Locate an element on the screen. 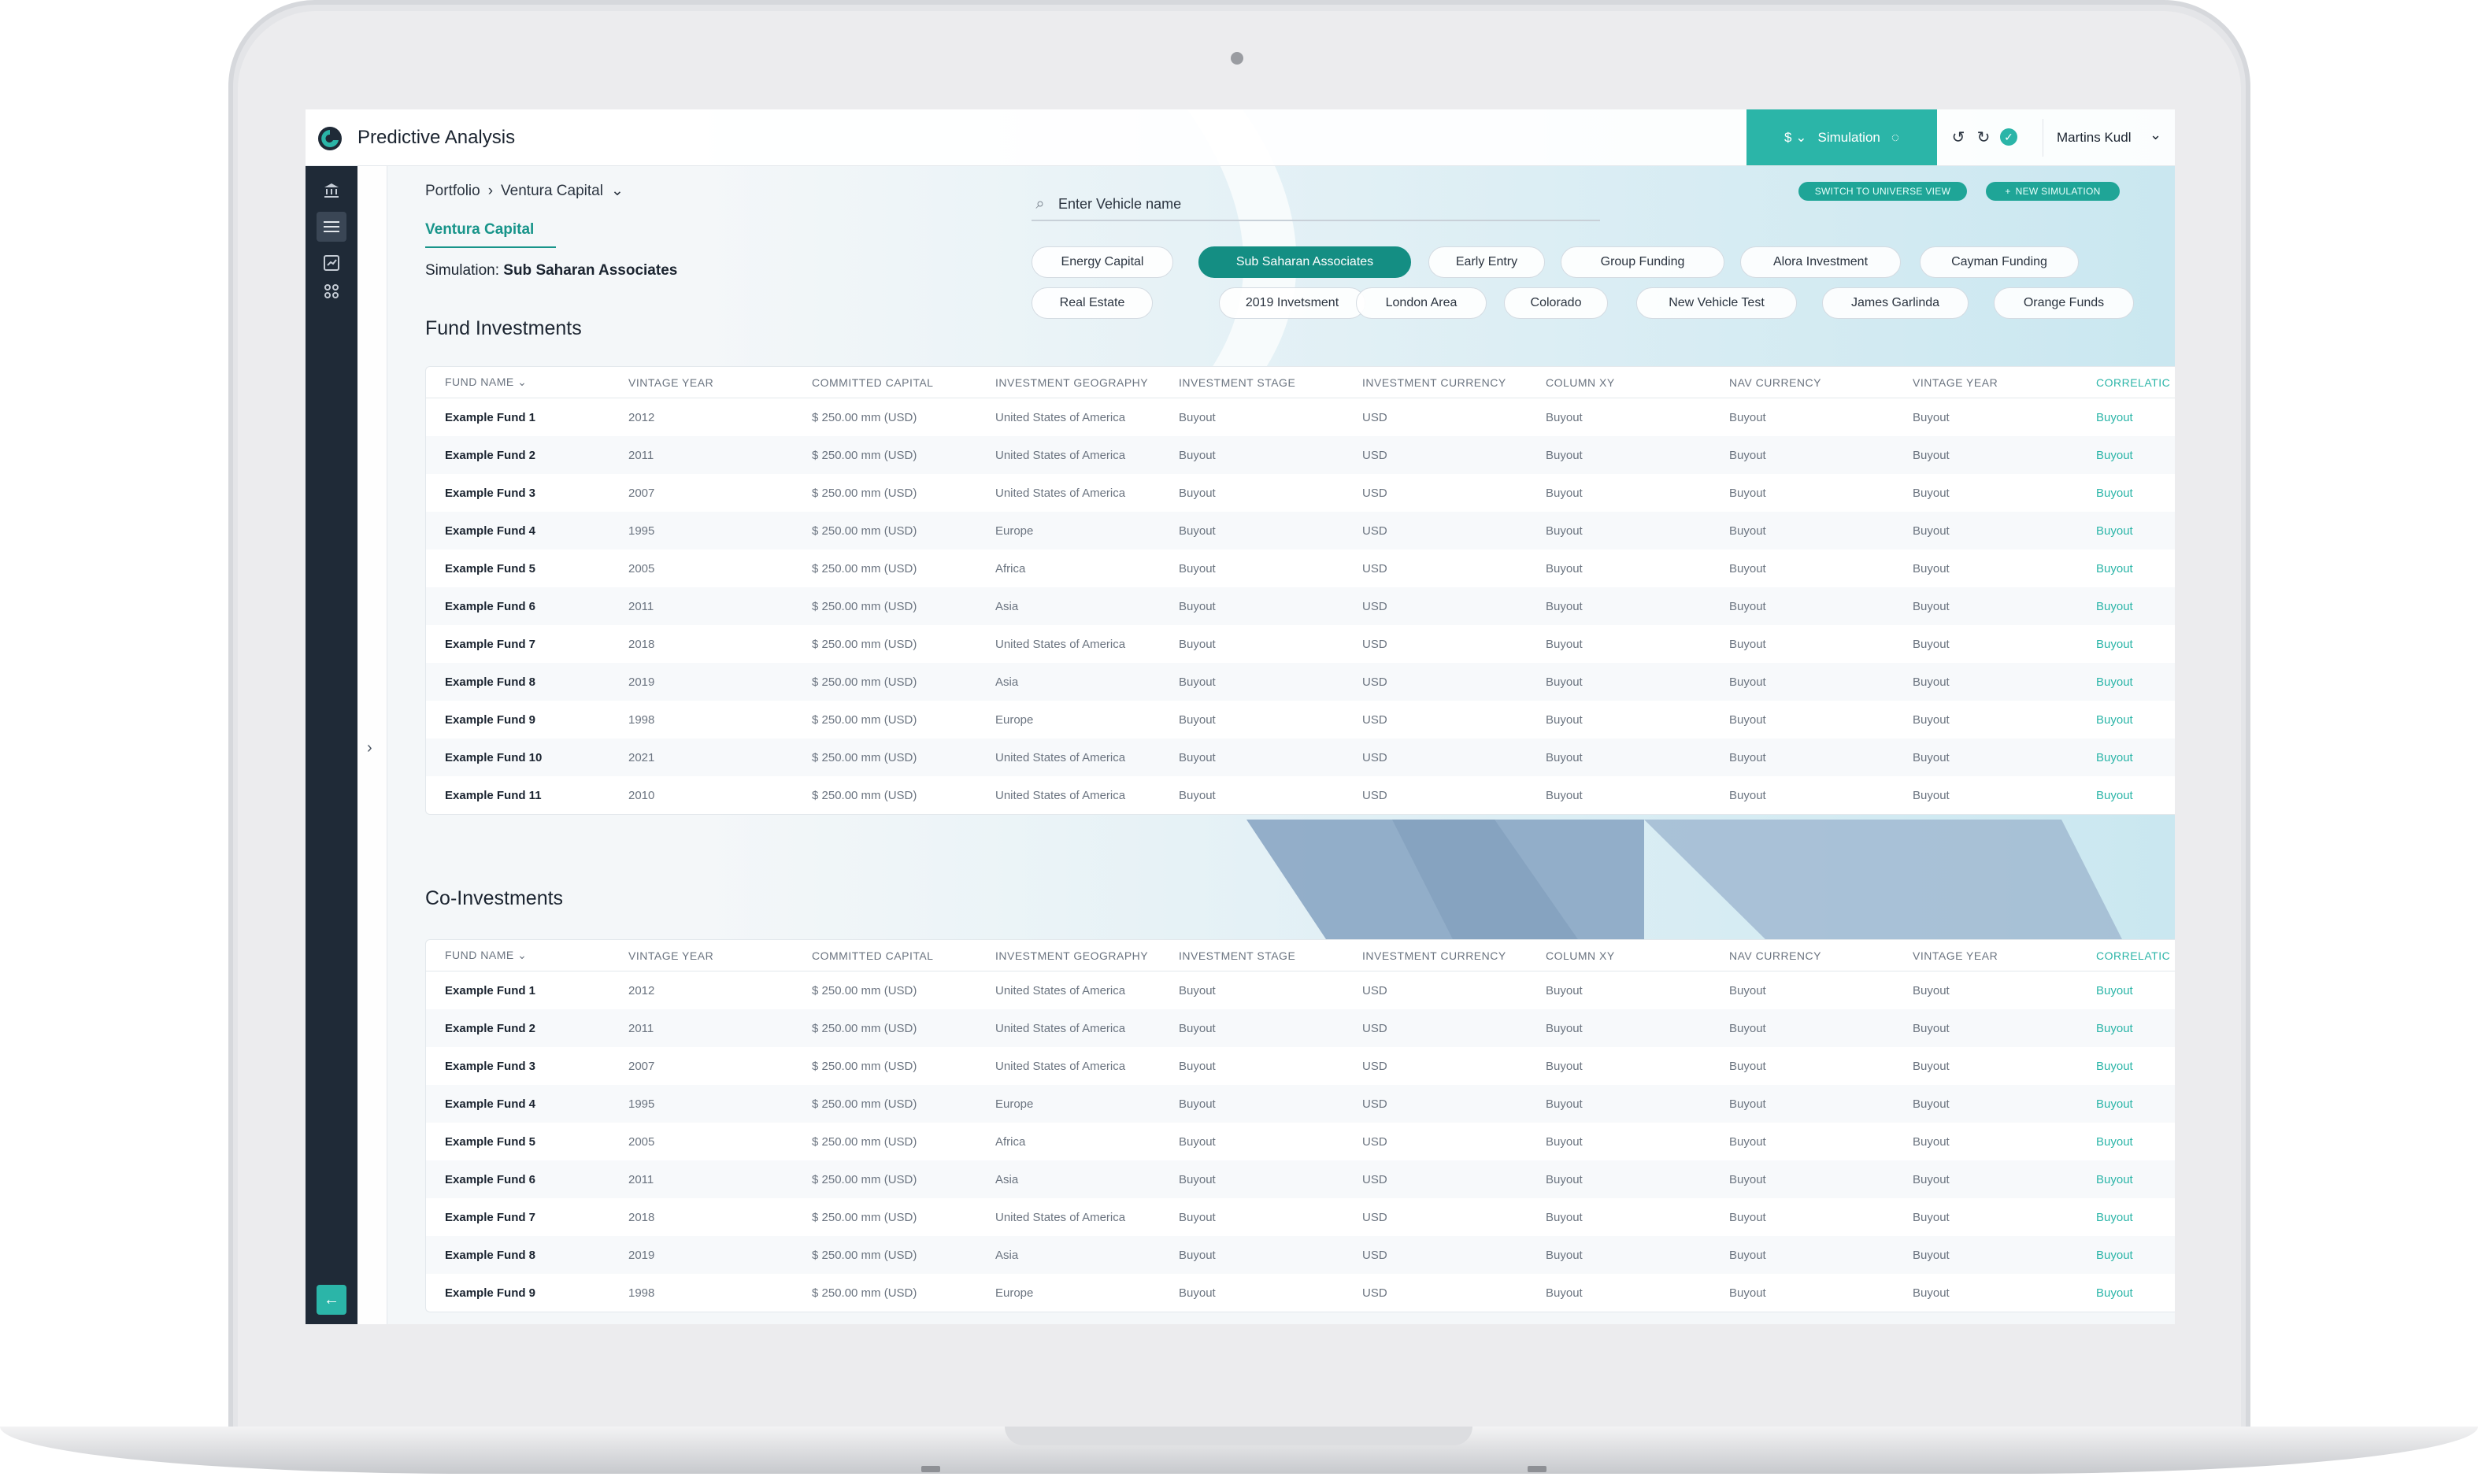  vehicle-chip: New Vehicle Test is located at coordinates (1716, 303).